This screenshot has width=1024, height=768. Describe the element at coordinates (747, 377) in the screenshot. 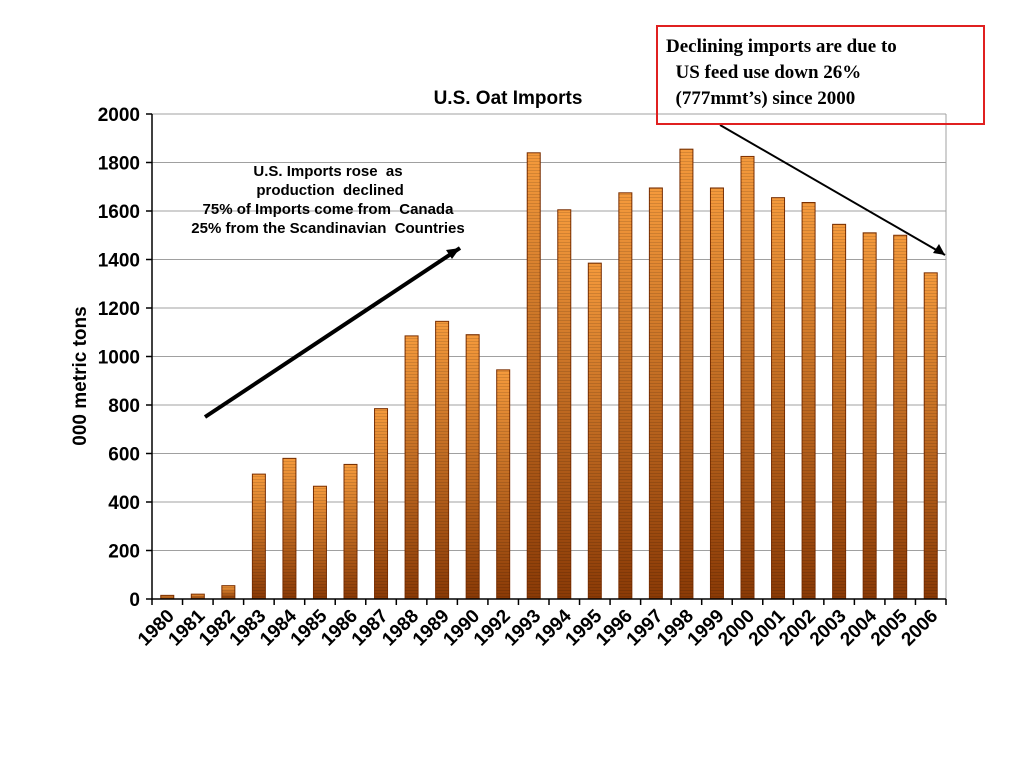

I see `bar-texture-2000` at that location.